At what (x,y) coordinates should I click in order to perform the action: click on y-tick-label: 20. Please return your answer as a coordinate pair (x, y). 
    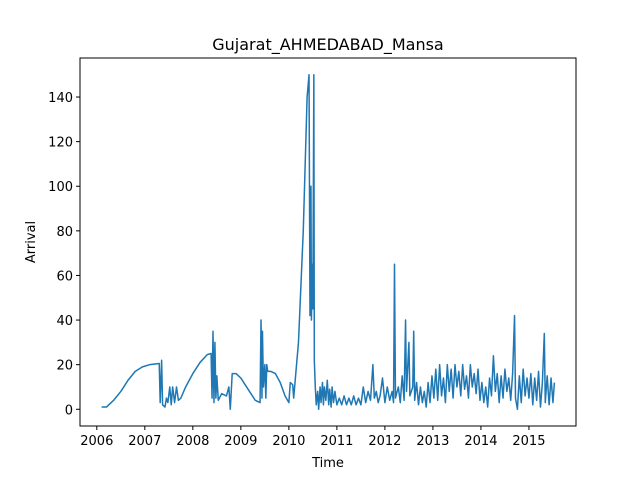
    Looking at the image, I should click on (64, 366).